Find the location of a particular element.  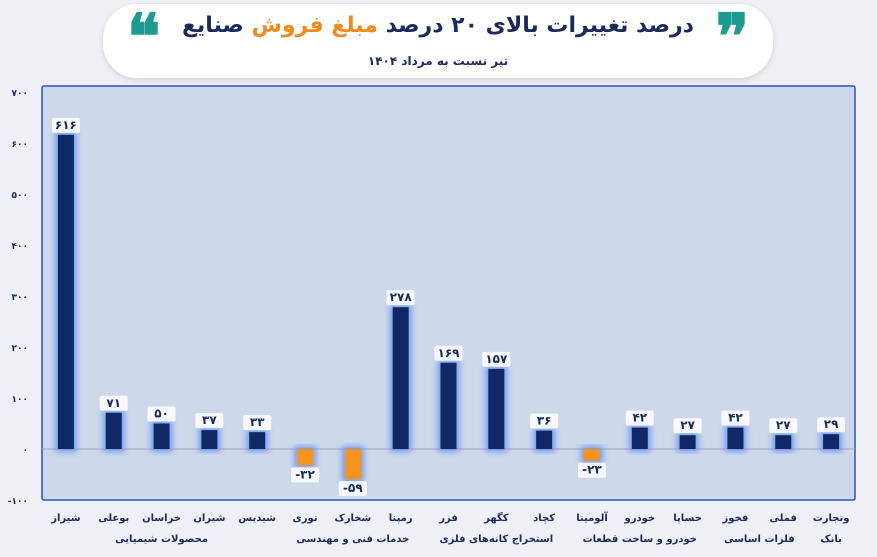

x-tick-label: فخوز is located at coordinates (735, 518).